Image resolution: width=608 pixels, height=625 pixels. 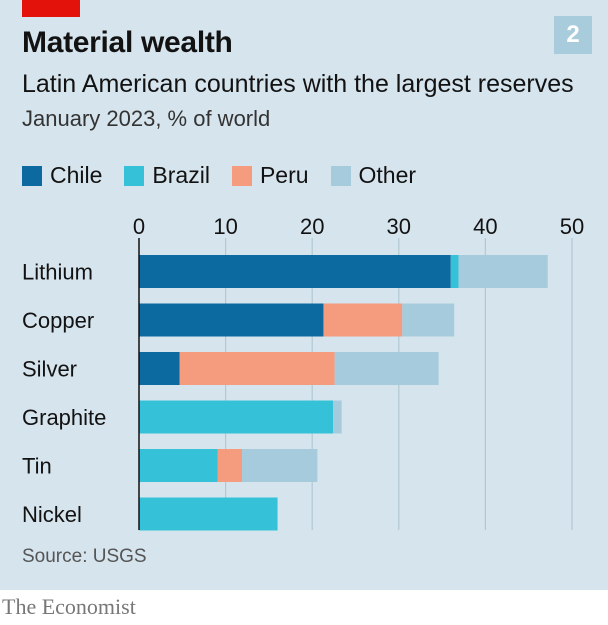 I want to click on bar-segment-tin-other, so click(x=280, y=465).